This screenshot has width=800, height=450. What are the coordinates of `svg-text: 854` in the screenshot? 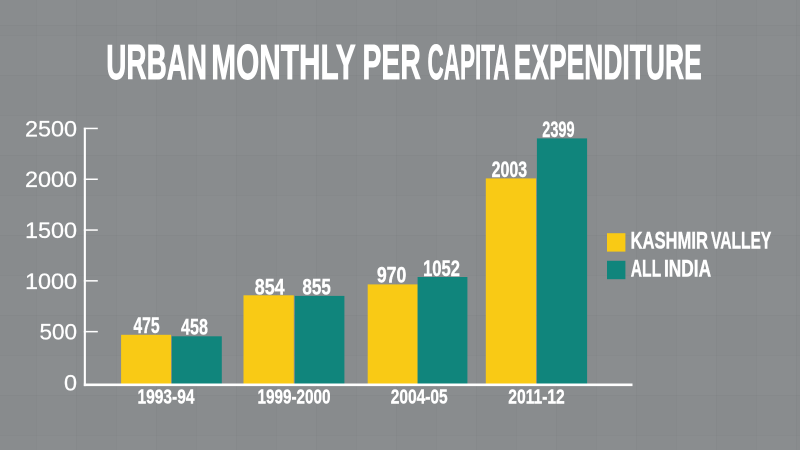 It's located at (270, 286).